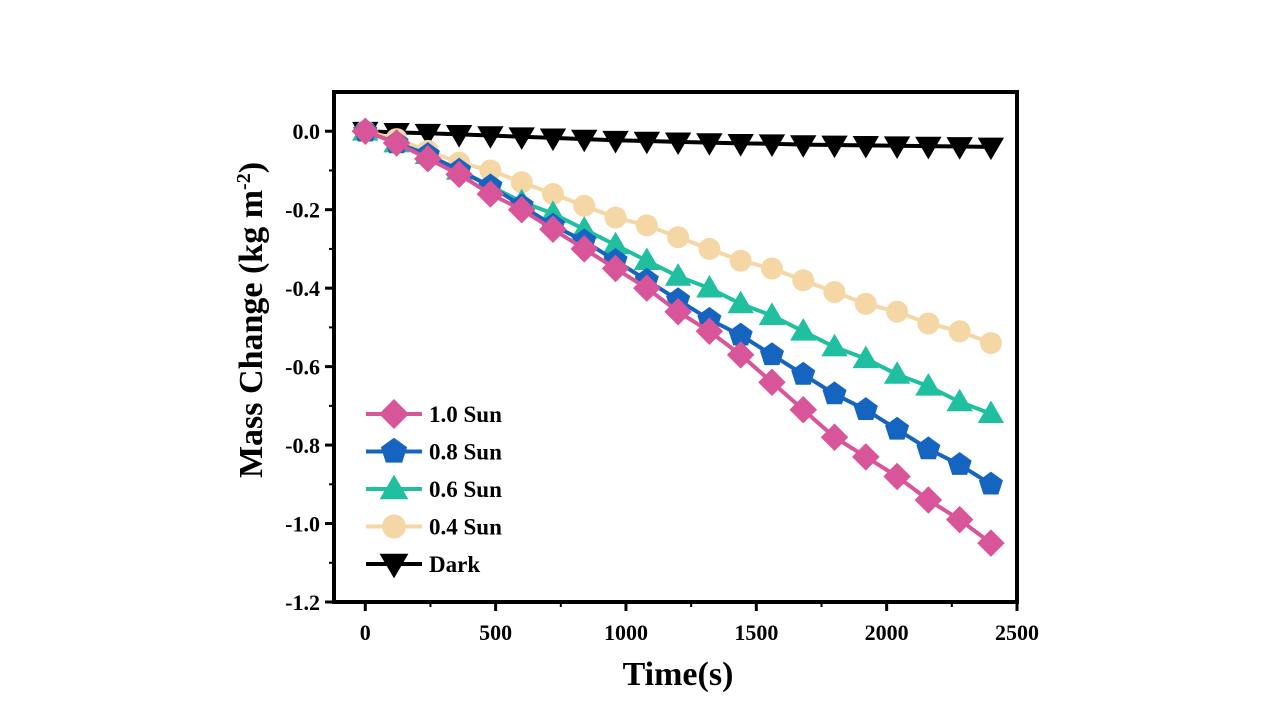 The image size is (1280, 720). I want to click on x-tick-label: 2000, so click(887, 632).